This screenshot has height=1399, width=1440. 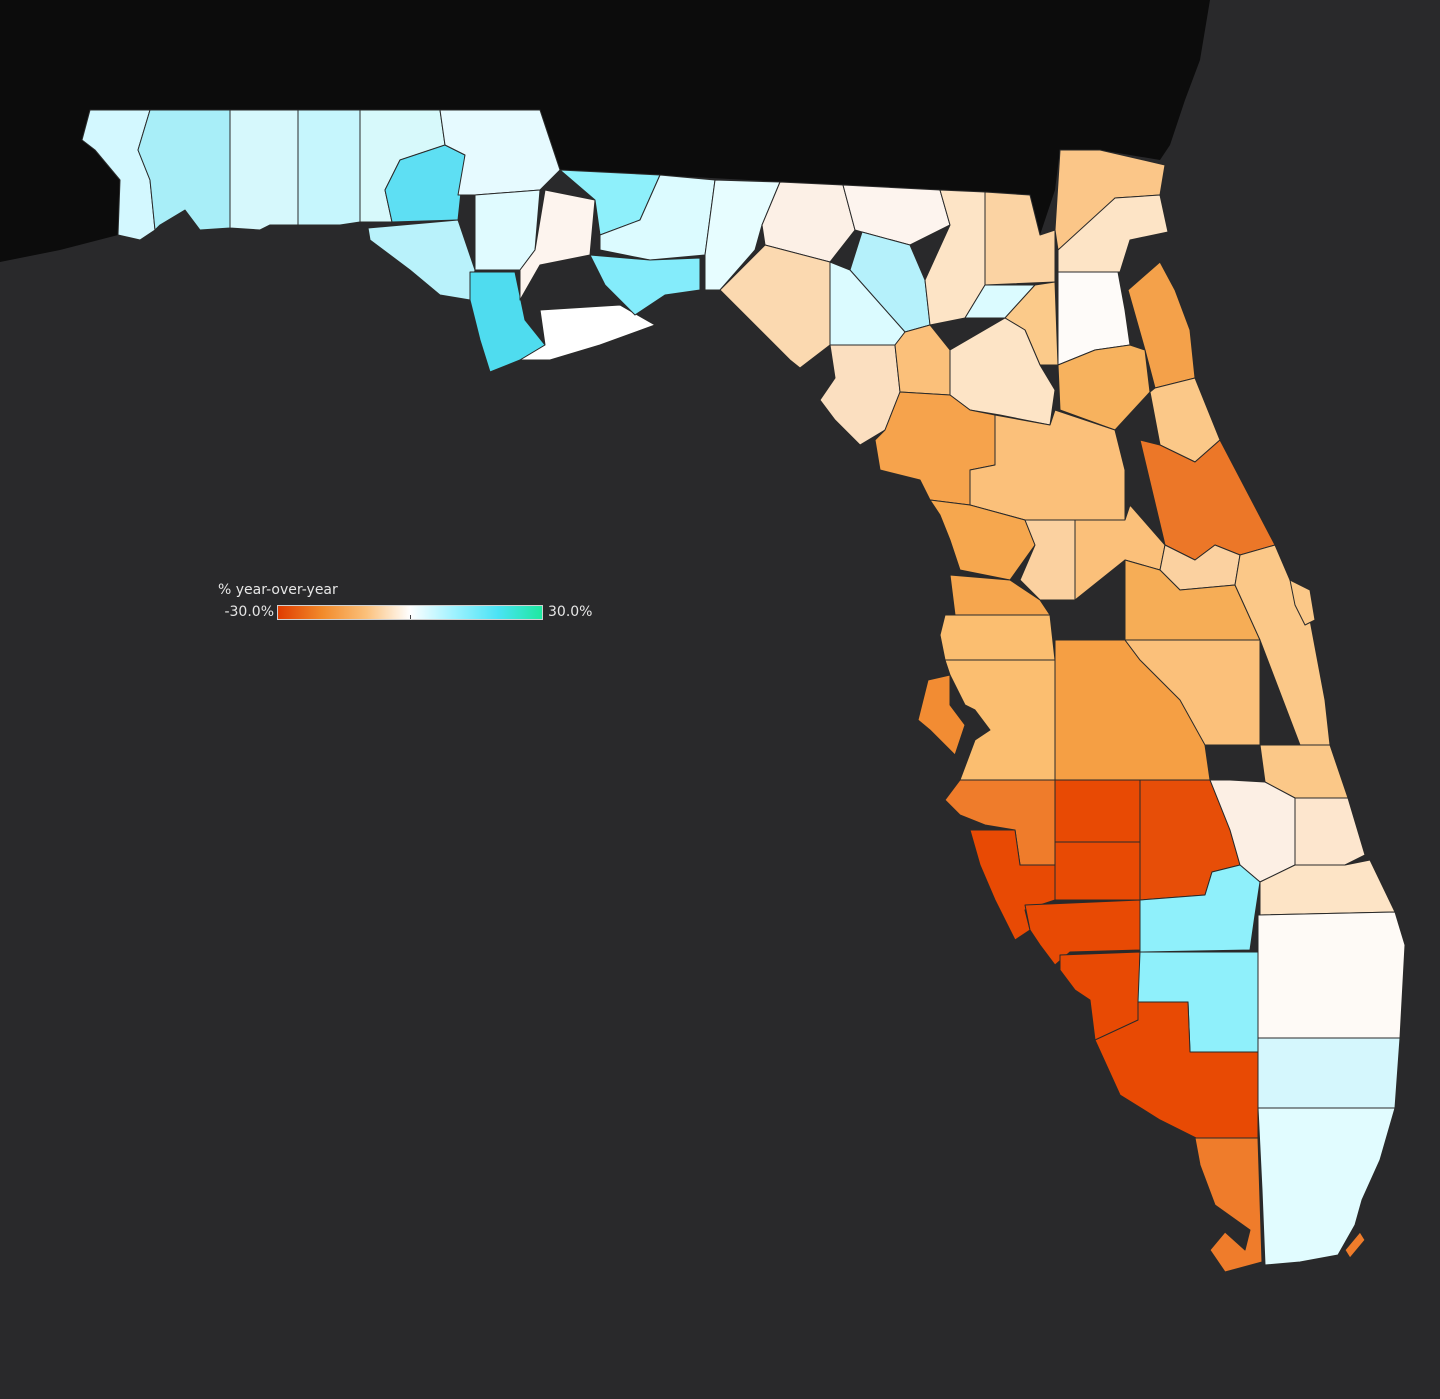 I want to click on county-wakulla, so click(x=645, y=285).